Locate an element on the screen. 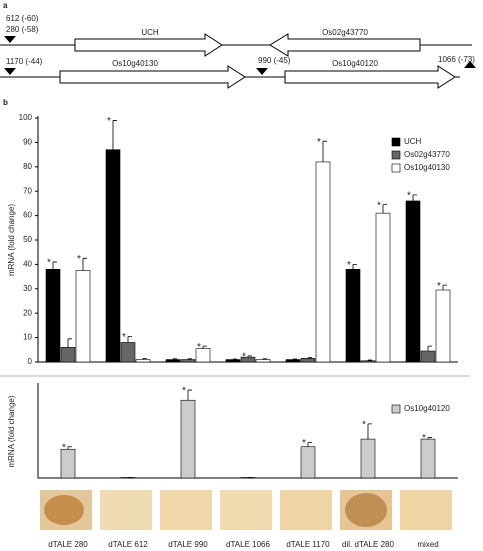 The height and width of the screenshot is (551, 483). legend-label: UCH is located at coordinates (413, 141).